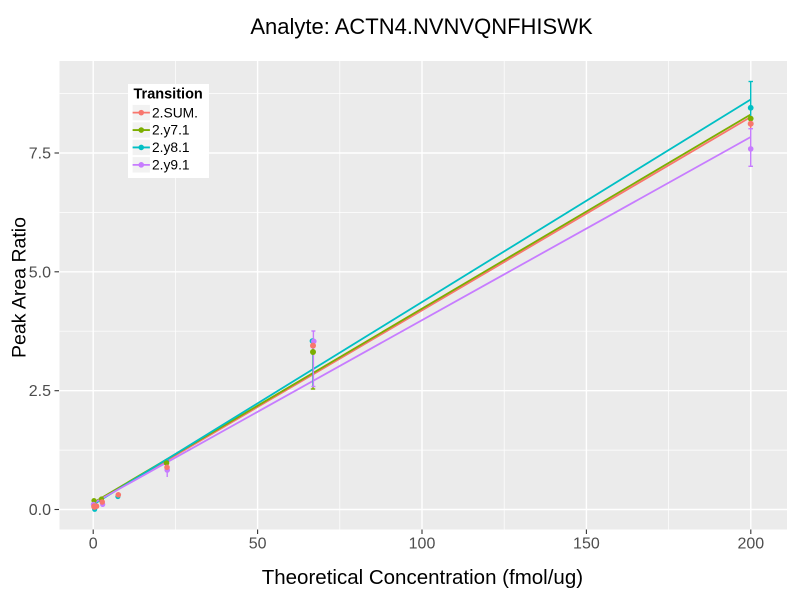 This screenshot has height=600, width=800. What do you see at coordinates (40, 154) in the screenshot?
I see `svg-text: 7.5` at bounding box center [40, 154].